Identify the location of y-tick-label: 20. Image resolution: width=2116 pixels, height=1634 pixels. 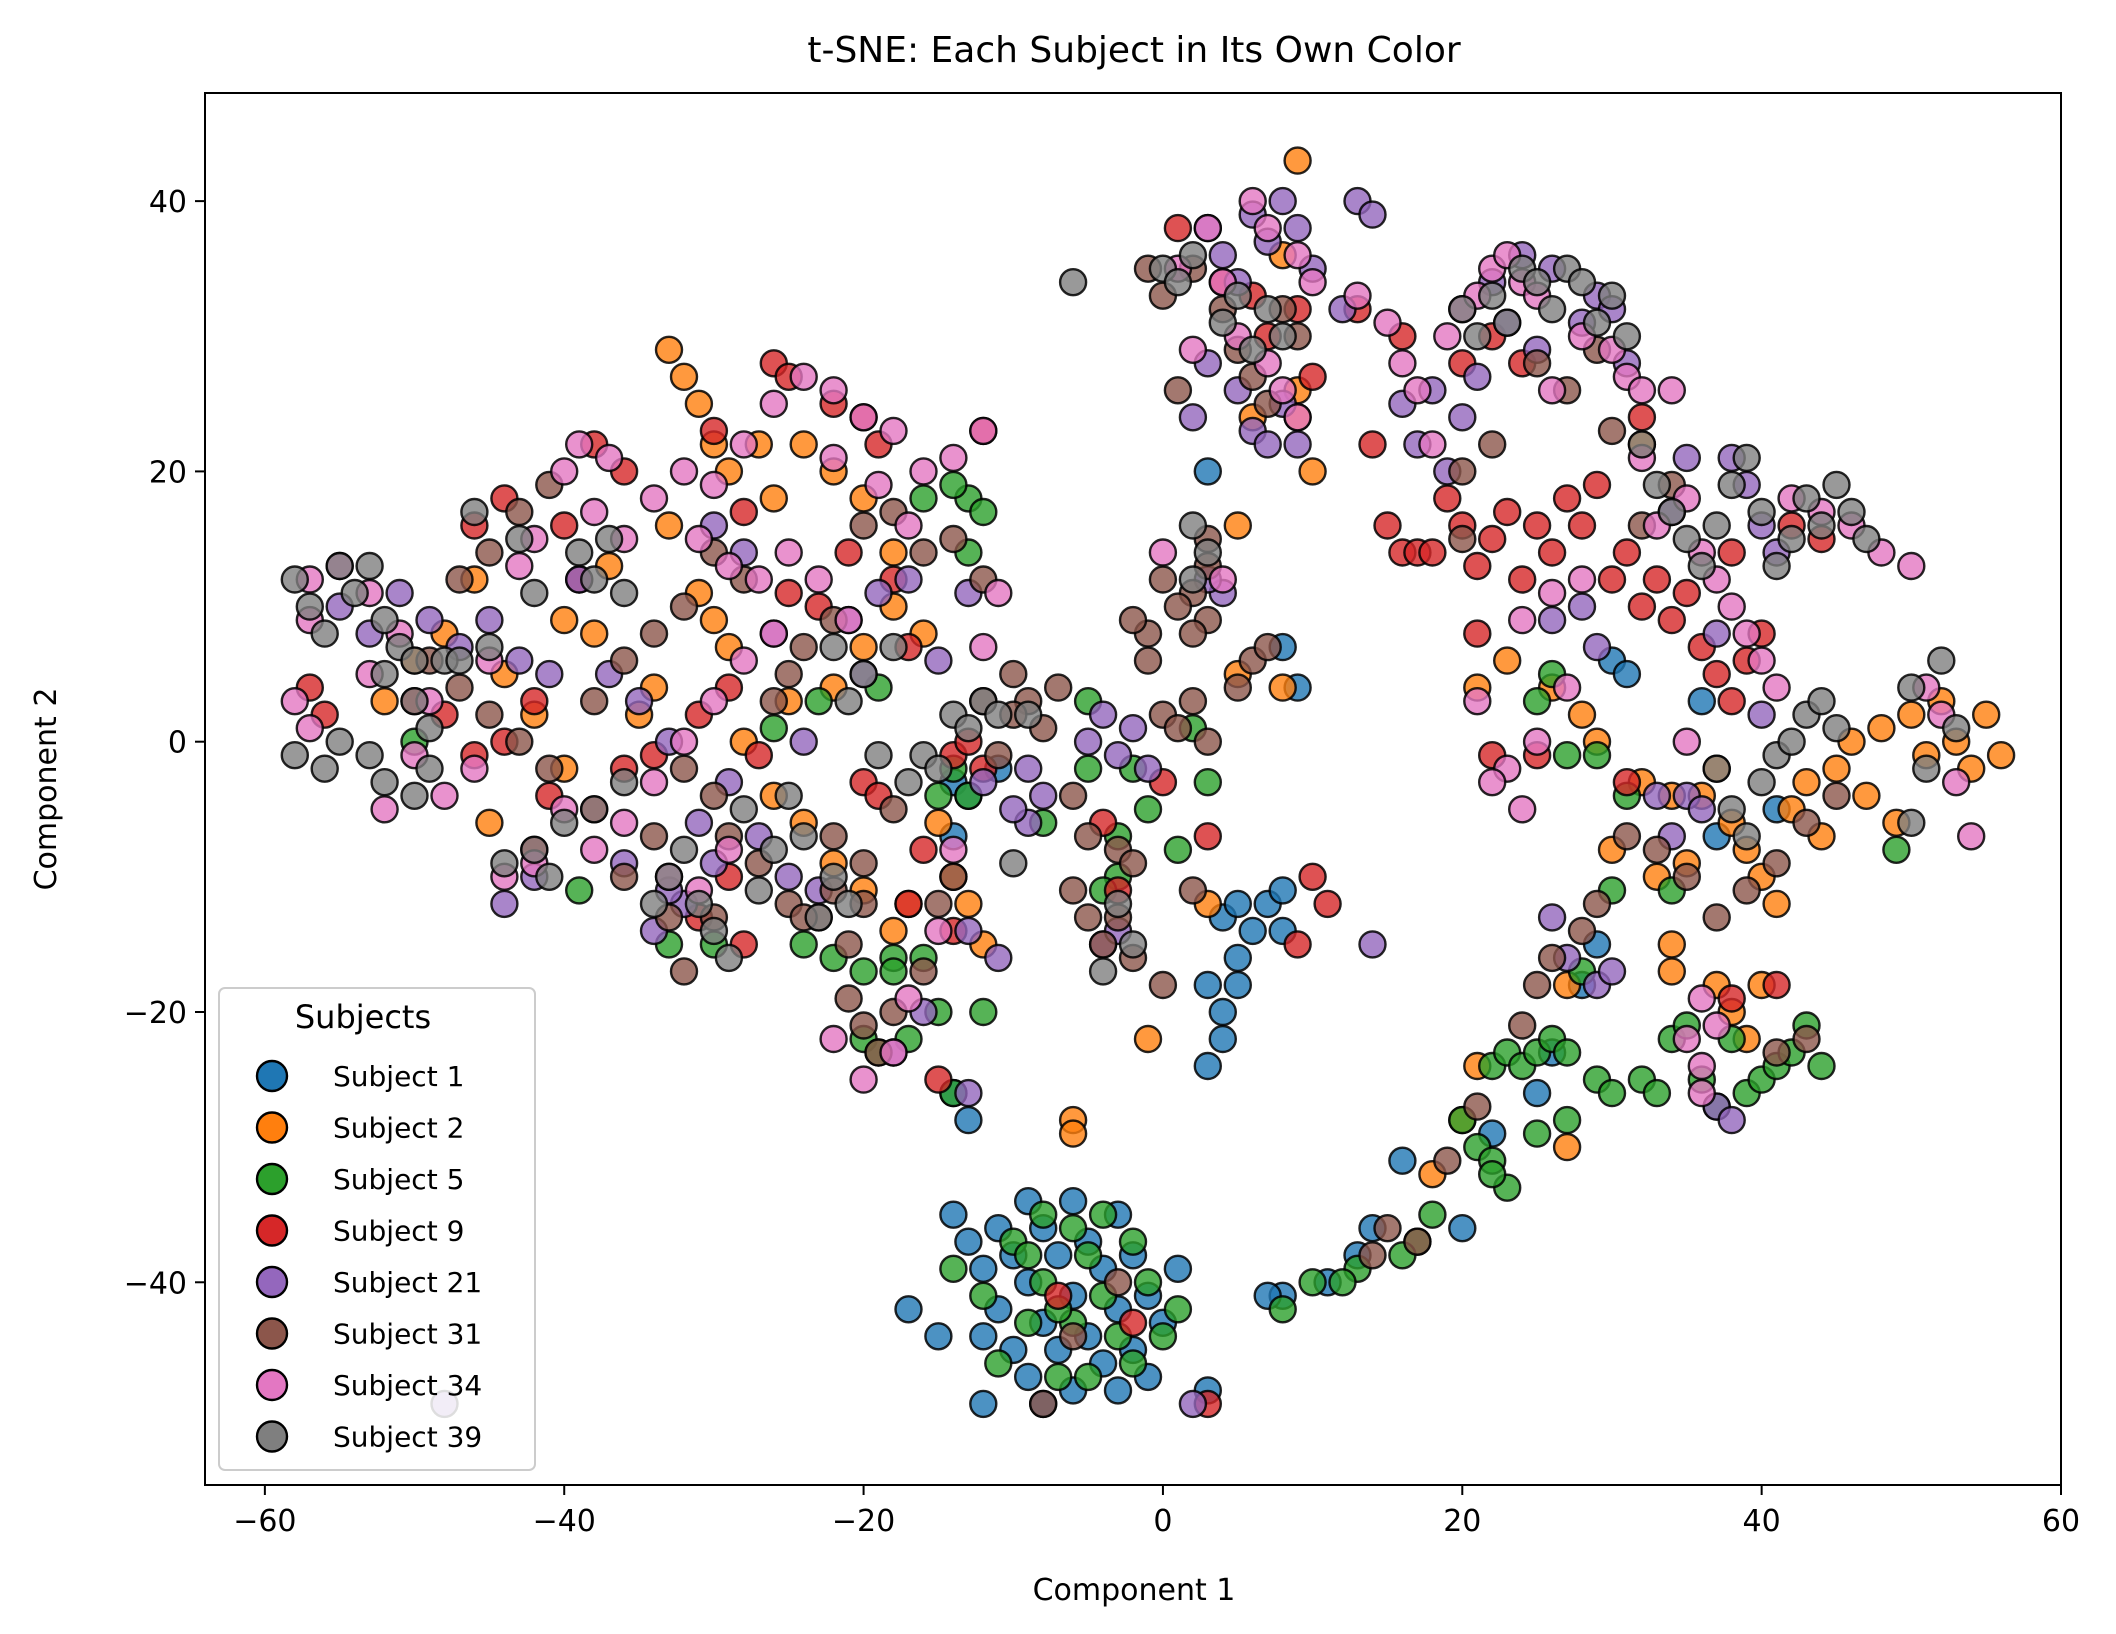
(168, 472).